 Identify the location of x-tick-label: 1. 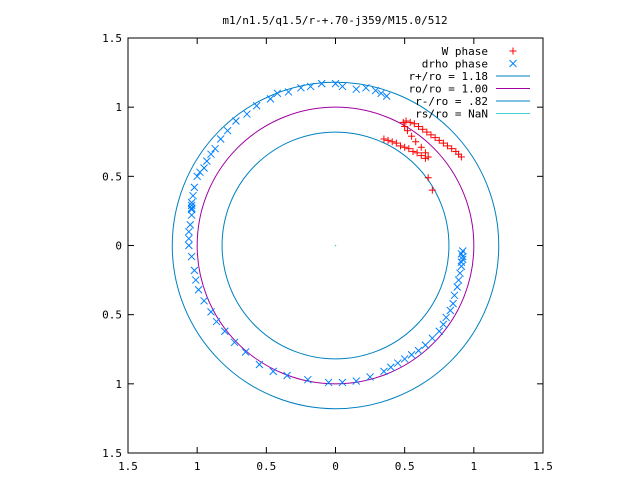
(474, 466).